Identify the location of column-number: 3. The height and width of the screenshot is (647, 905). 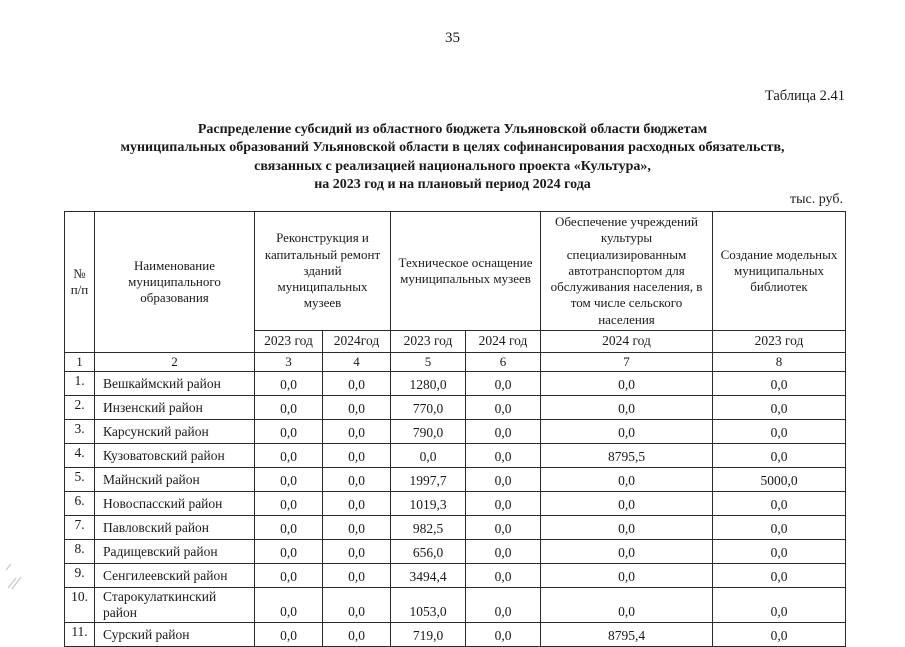
(288, 362).